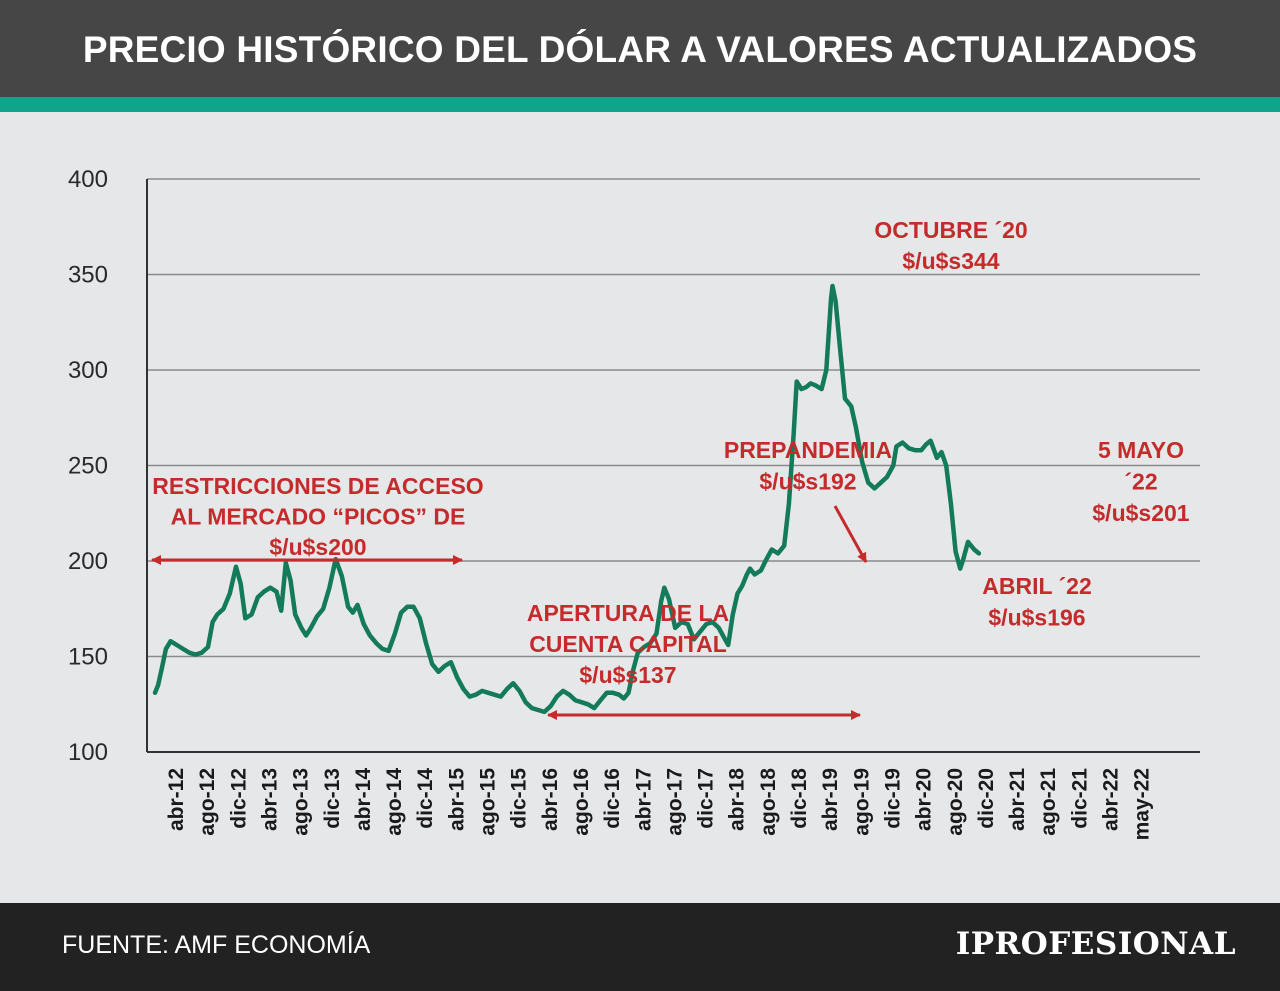 This screenshot has height=991, width=1280. Describe the element at coordinates (488, 802) in the screenshot. I see `x-tick-label: ago-15` at that location.